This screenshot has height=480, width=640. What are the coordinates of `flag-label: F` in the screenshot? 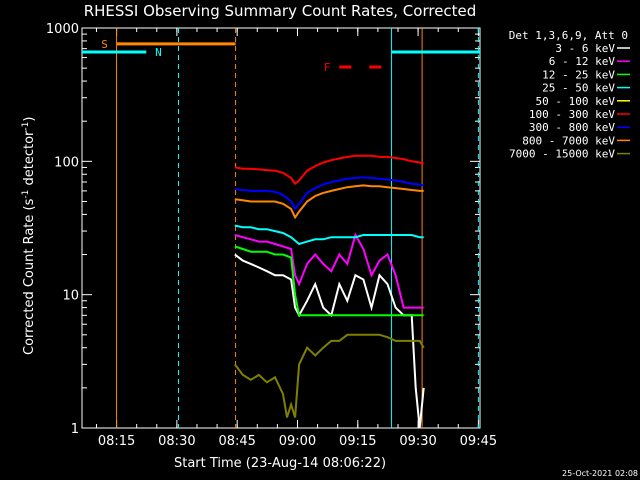 It's located at (327, 67).